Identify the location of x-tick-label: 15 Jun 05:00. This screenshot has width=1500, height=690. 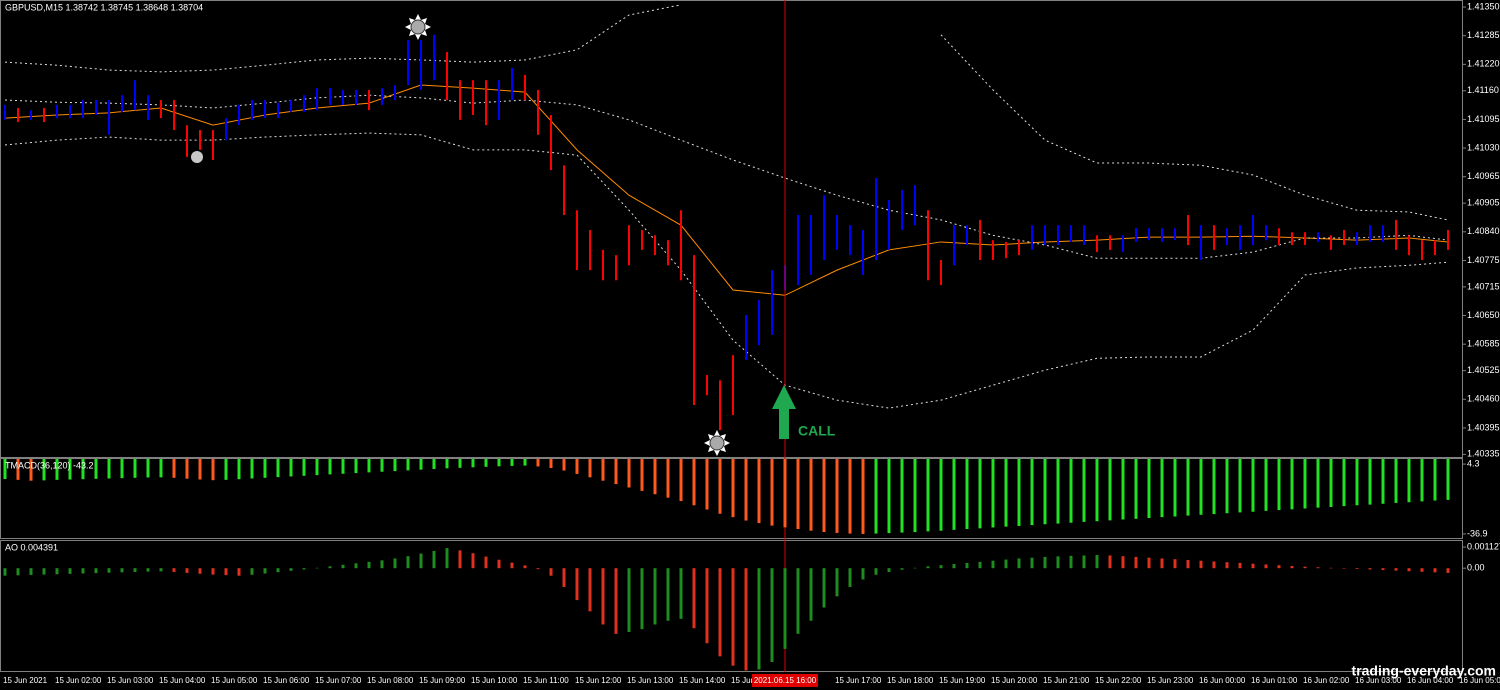
(234, 680).